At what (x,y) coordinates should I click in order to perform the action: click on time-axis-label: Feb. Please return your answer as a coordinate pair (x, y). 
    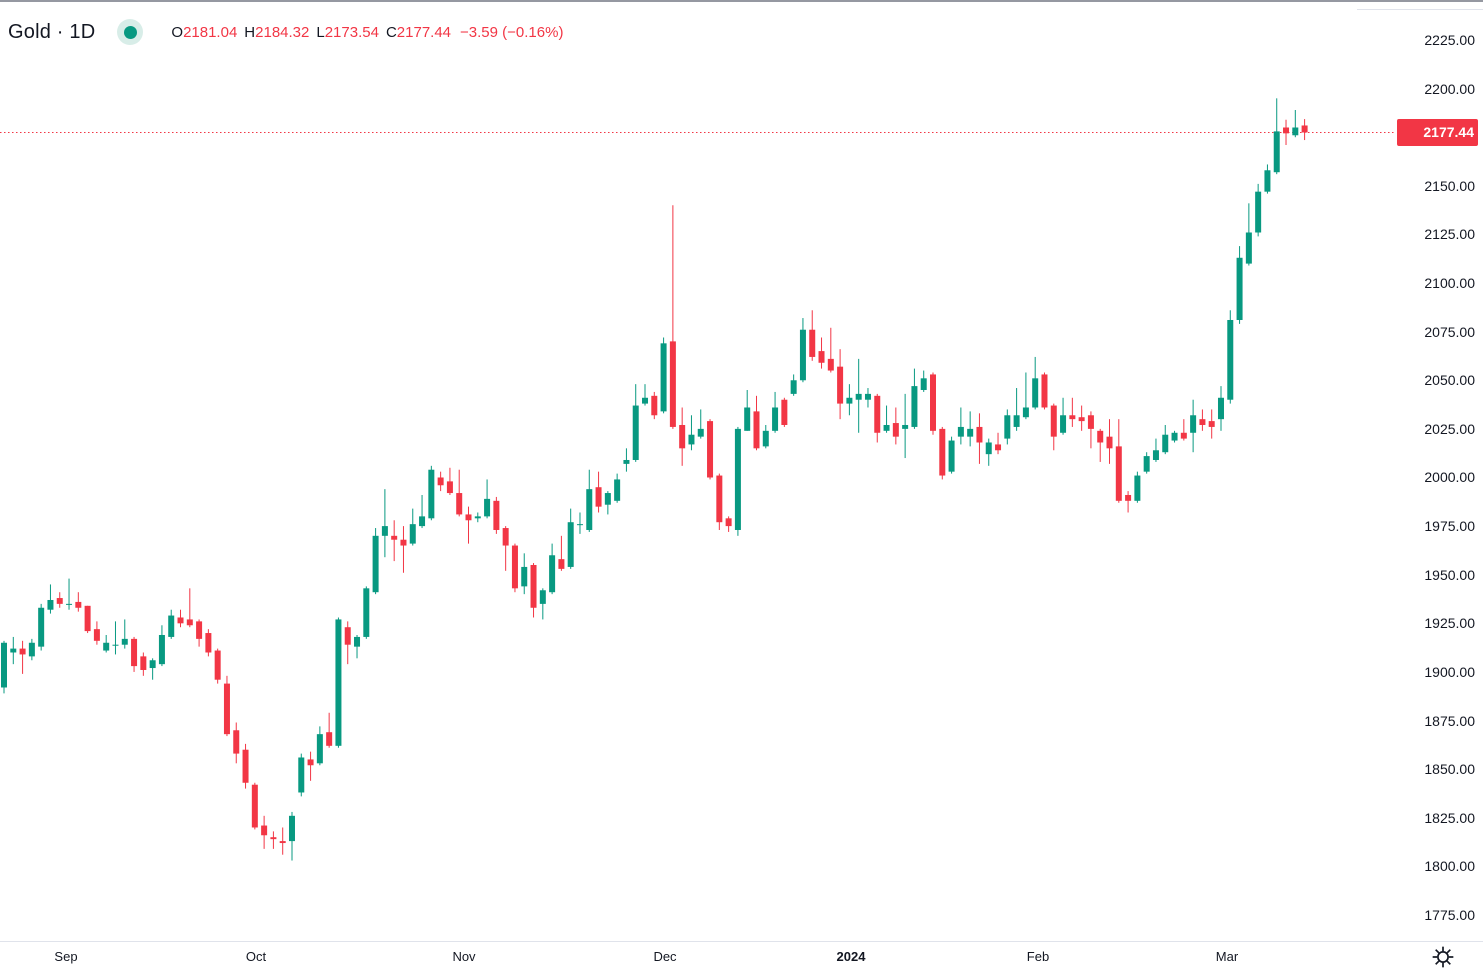
    Looking at the image, I should click on (1038, 956).